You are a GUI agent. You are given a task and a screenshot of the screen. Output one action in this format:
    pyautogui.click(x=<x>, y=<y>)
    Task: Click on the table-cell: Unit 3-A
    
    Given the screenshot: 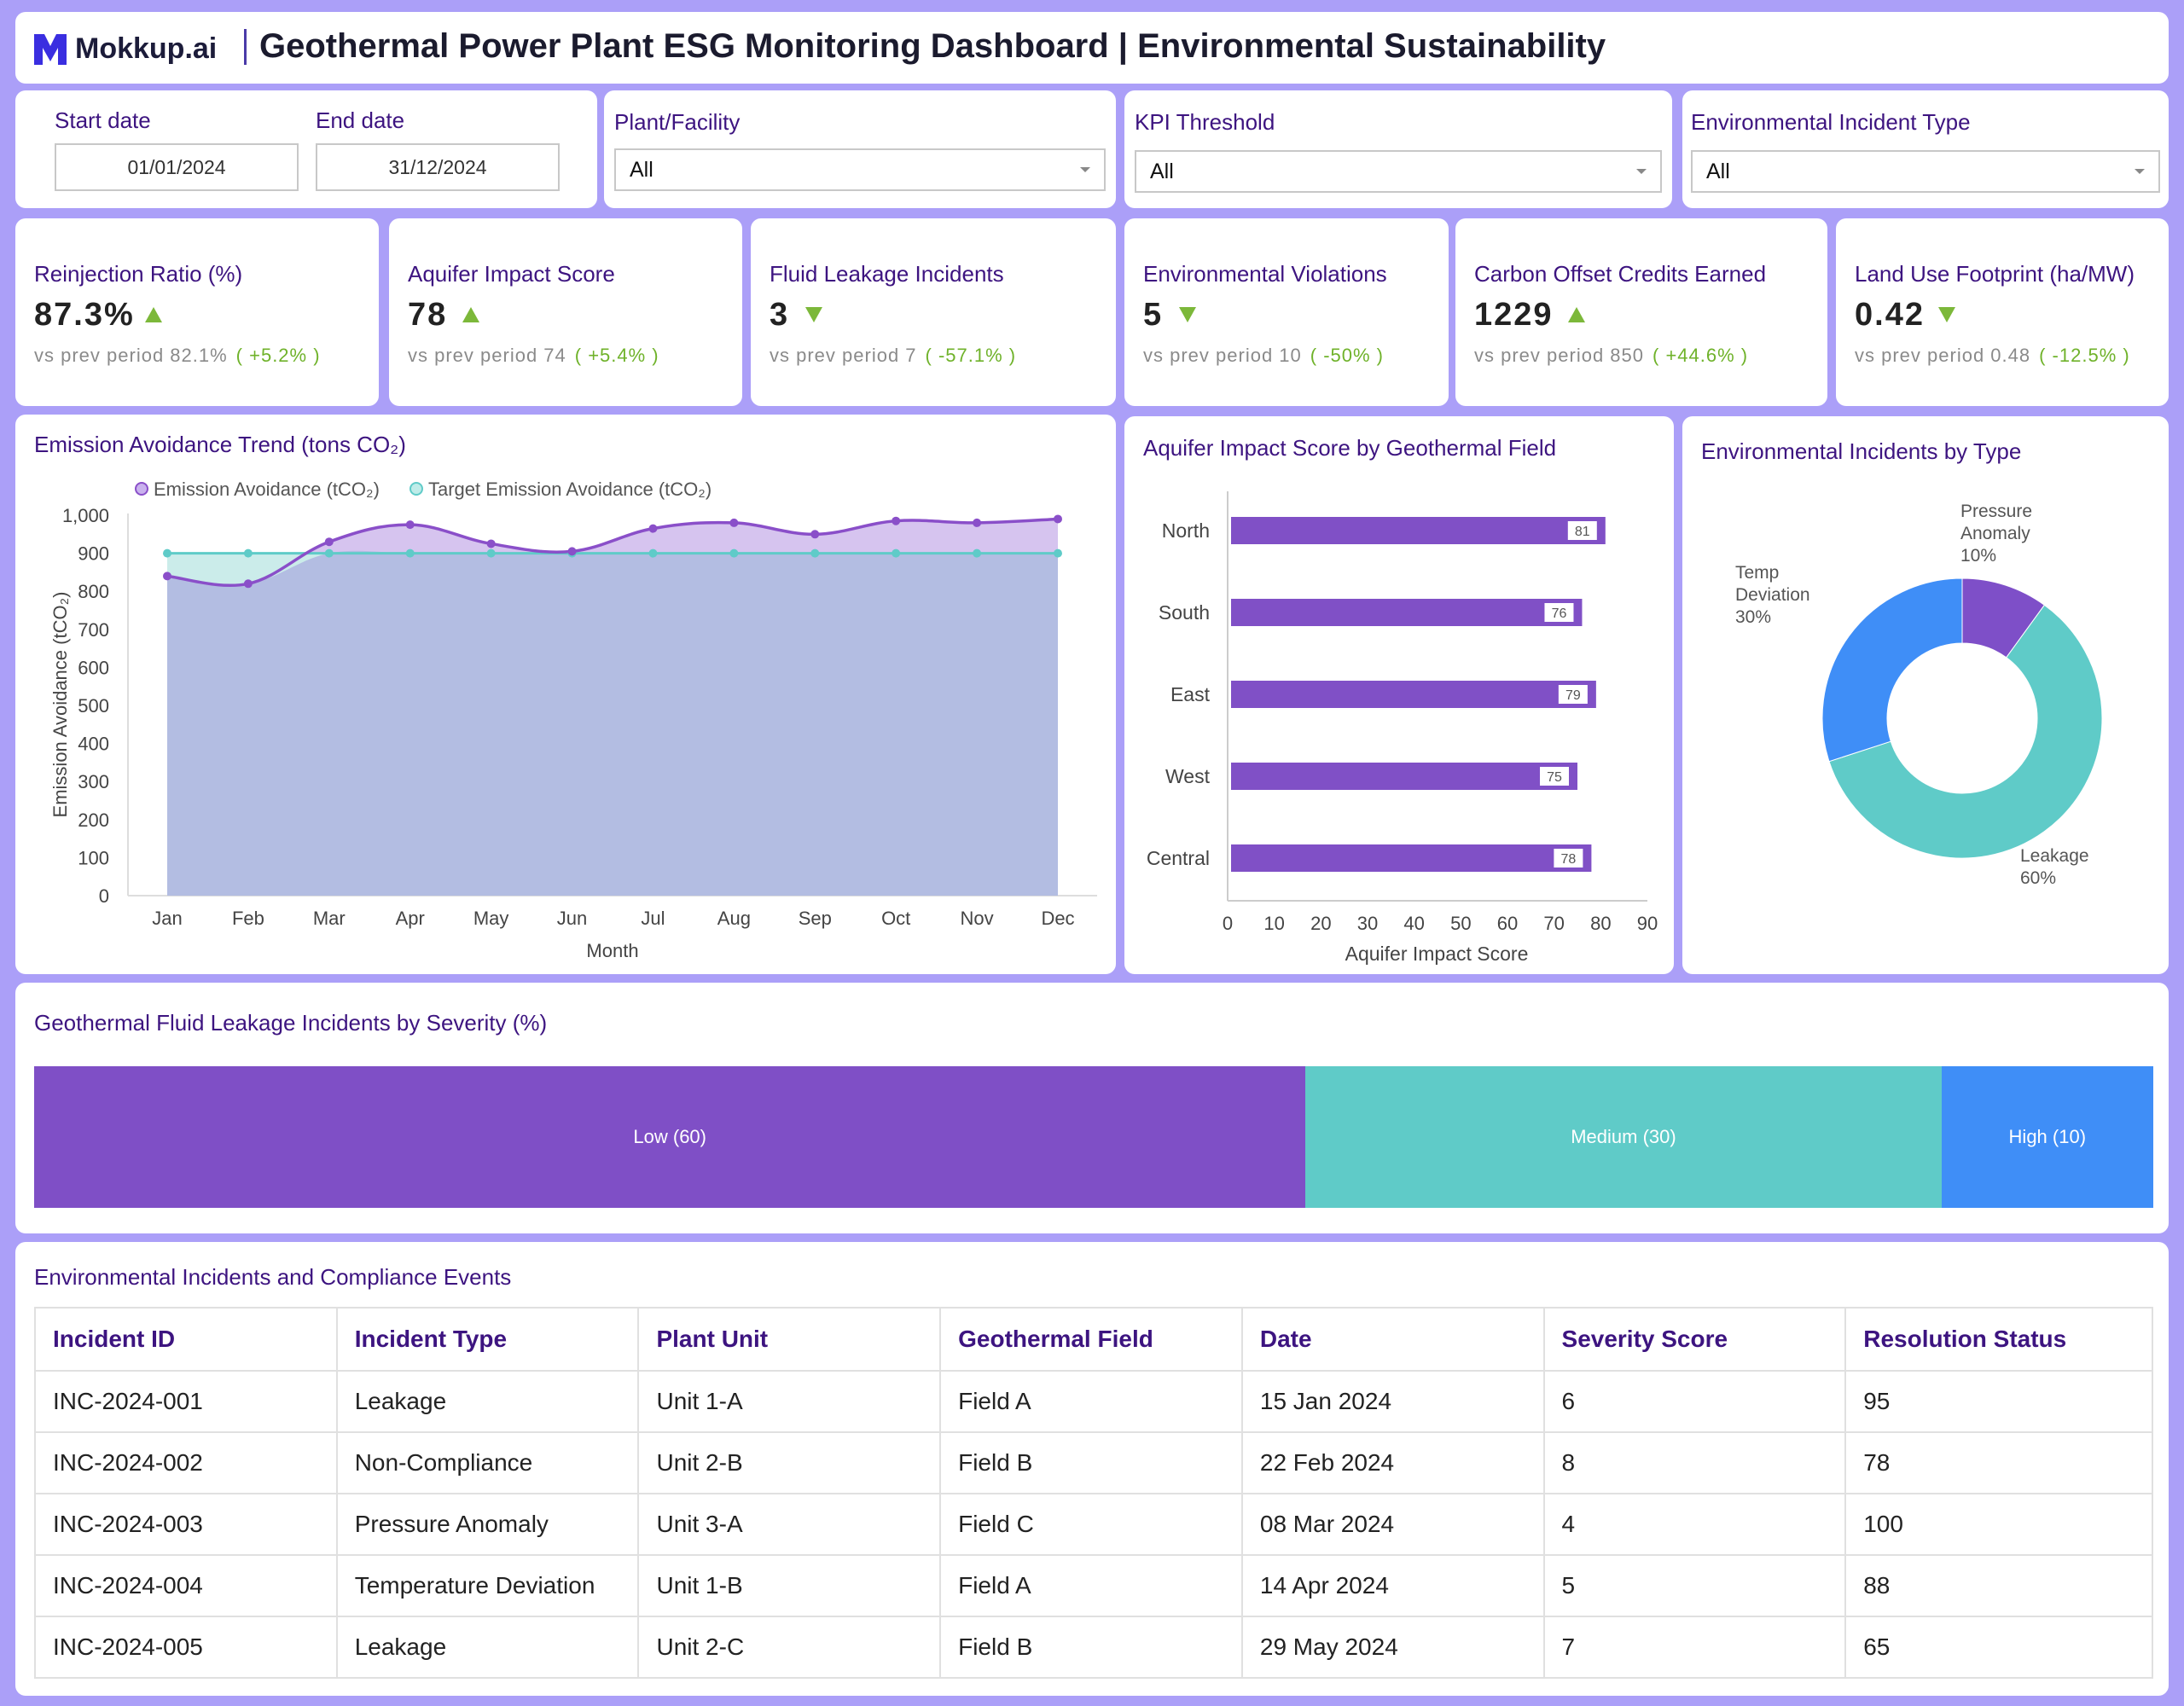 What is the action you would take?
    pyautogui.click(x=789, y=1524)
    